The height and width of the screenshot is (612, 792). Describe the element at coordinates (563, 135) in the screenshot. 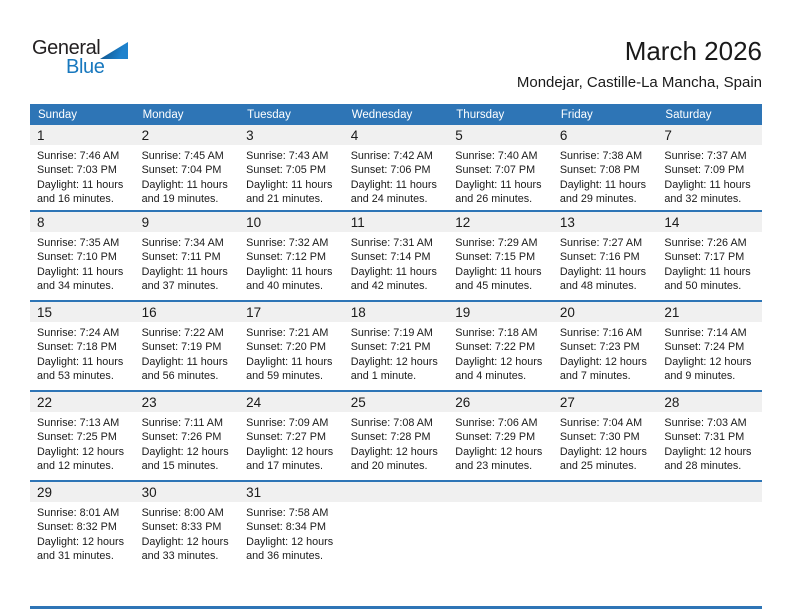

I see `day-number: 6` at that location.